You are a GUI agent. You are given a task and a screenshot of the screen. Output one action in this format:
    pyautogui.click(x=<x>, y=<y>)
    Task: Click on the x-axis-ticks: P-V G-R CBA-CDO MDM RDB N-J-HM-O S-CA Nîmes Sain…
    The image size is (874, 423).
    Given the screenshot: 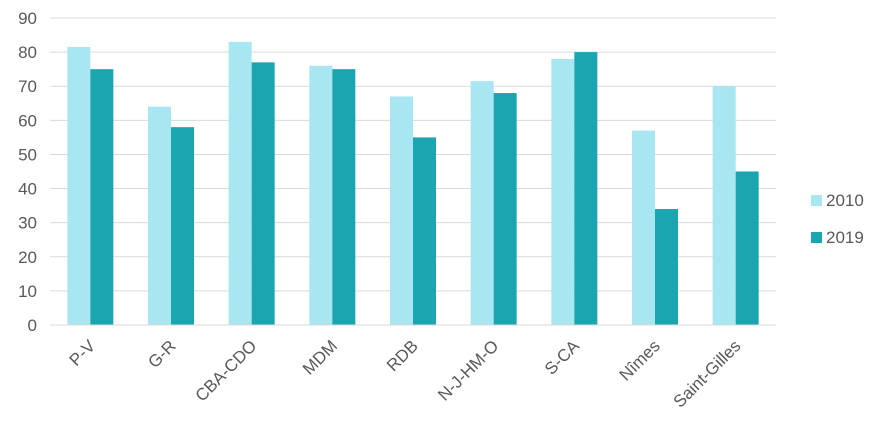 What is the action you would take?
    pyautogui.click(x=405, y=373)
    